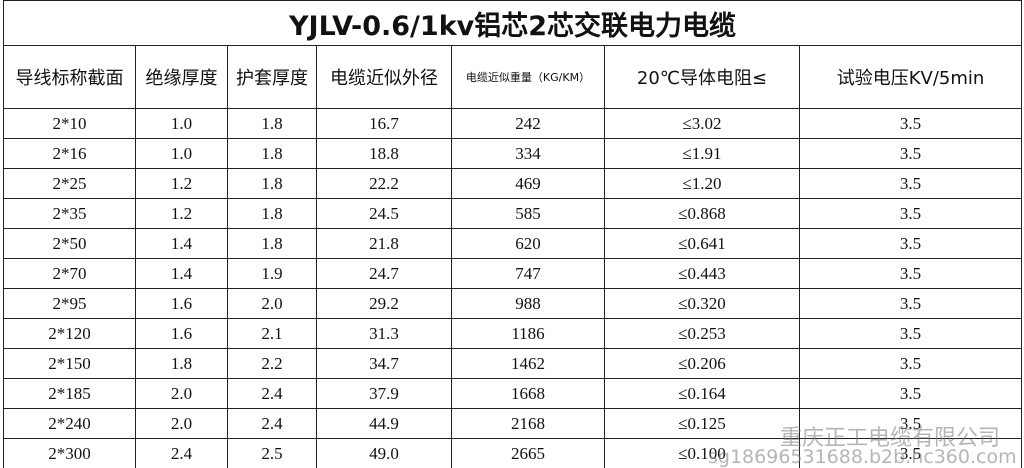  Describe the element at coordinates (384, 273) in the screenshot. I see `data-cell: 24.7` at that location.